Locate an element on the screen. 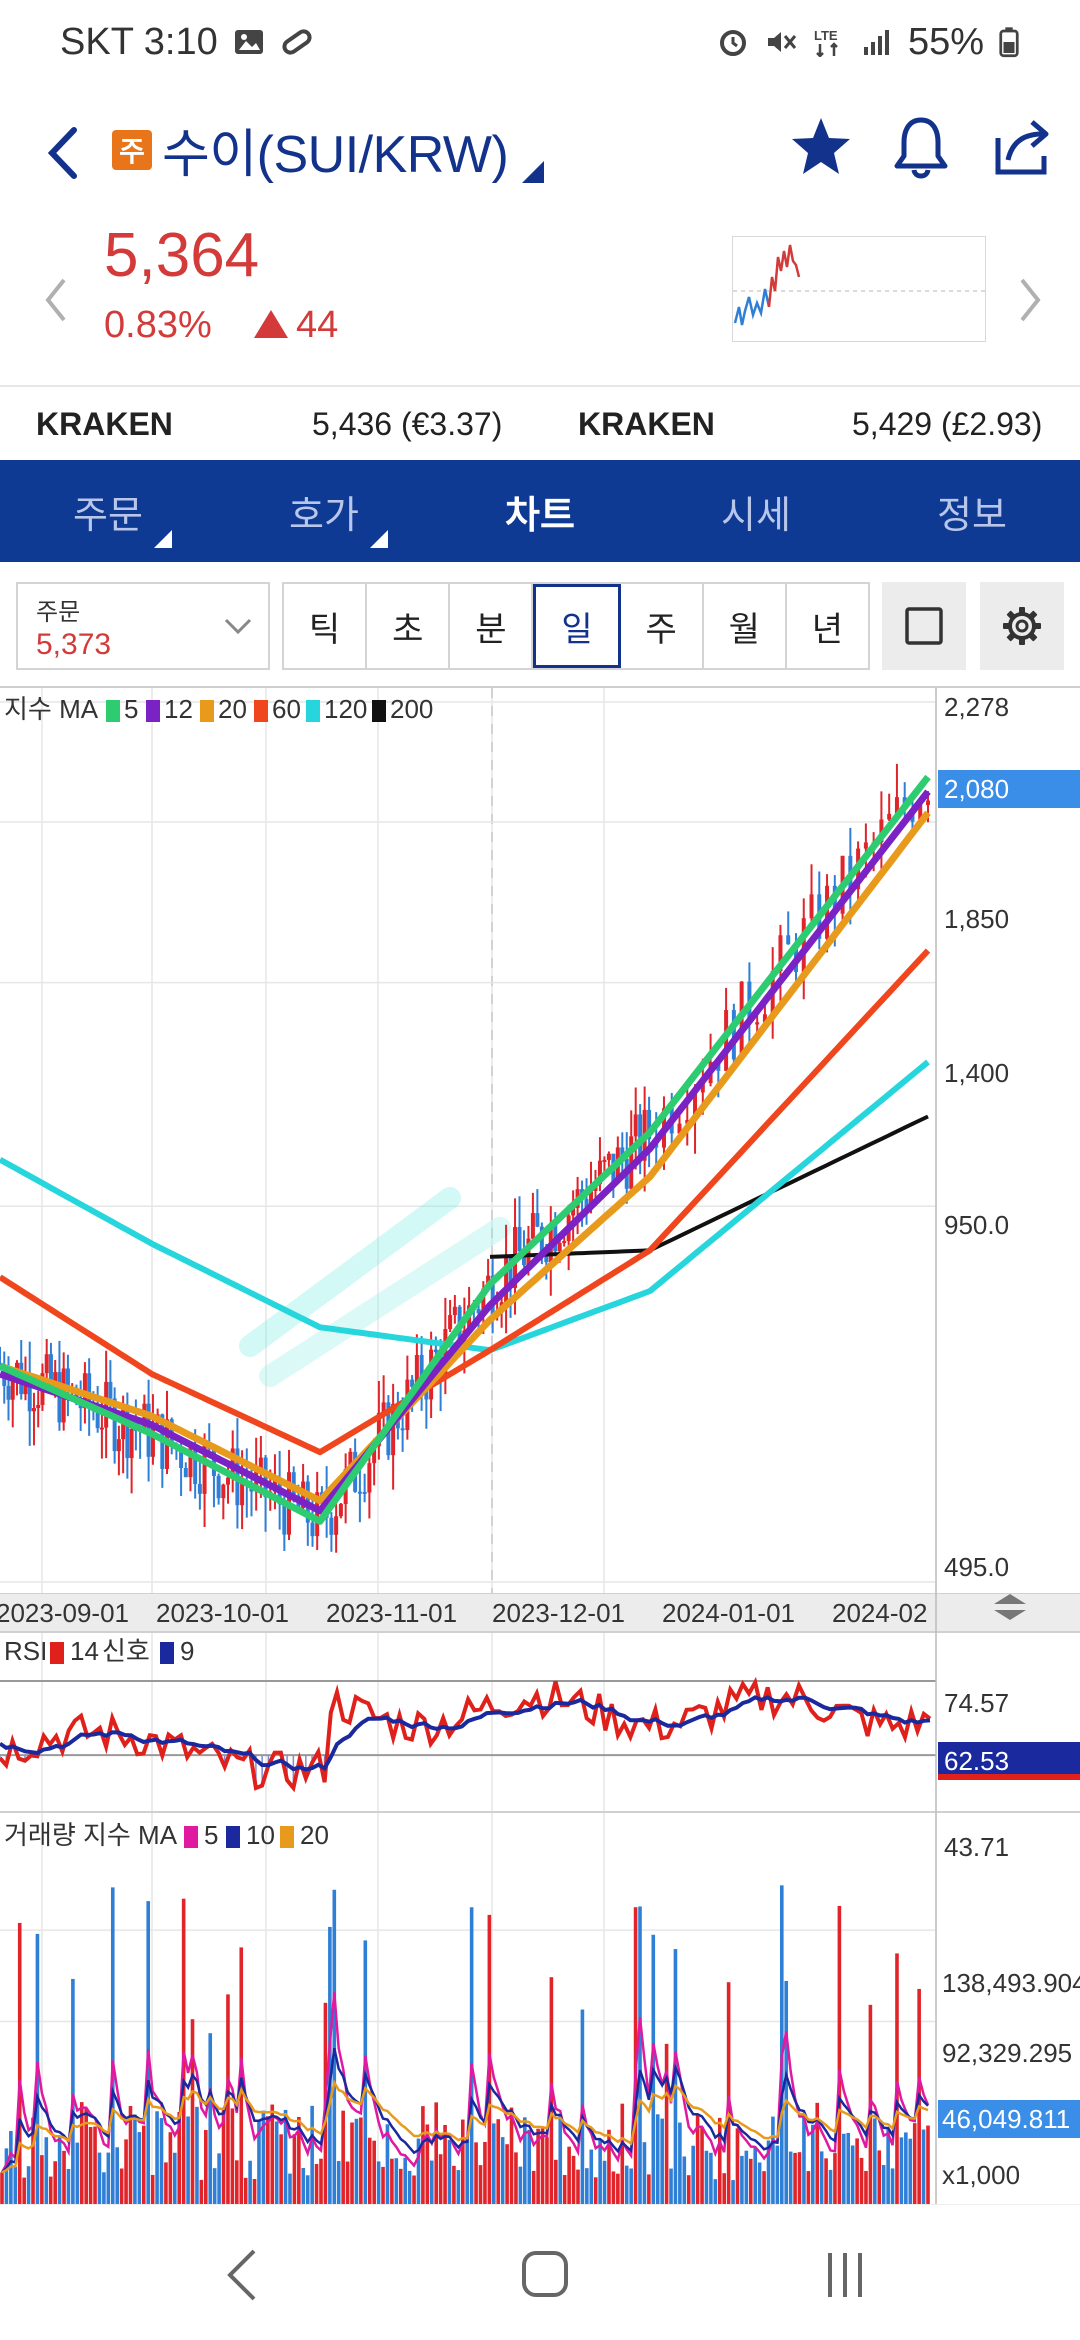  tab-chart: 차트 is located at coordinates (540, 511).